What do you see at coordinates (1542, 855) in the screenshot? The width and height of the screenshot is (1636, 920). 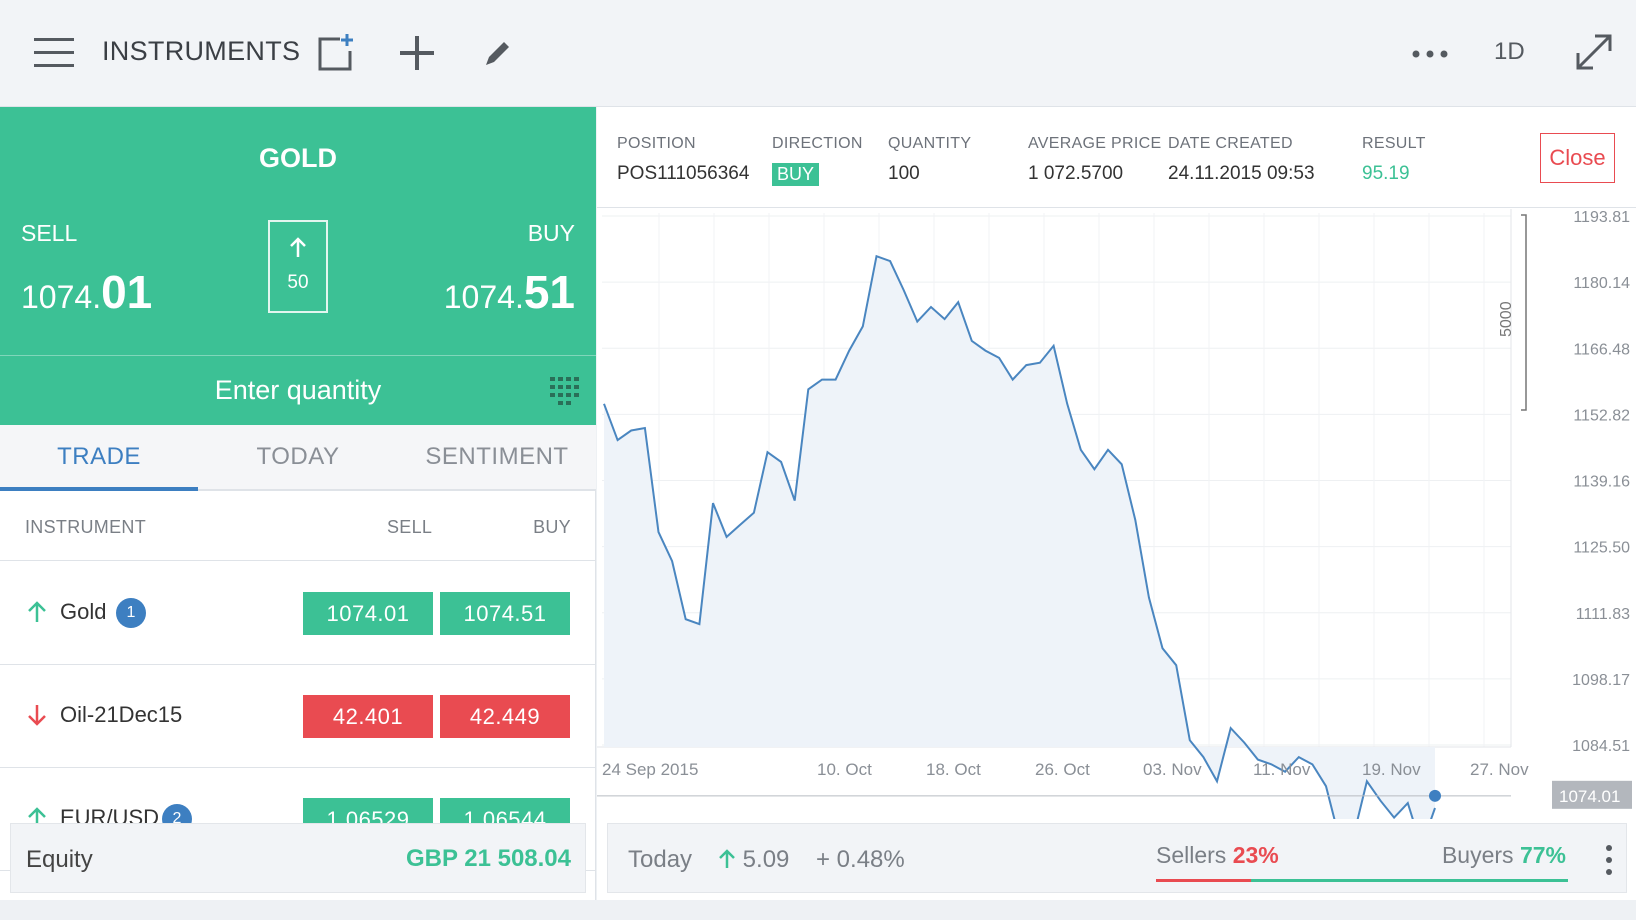 I see `buyers-percent: 77%` at bounding box center [1542, 855].